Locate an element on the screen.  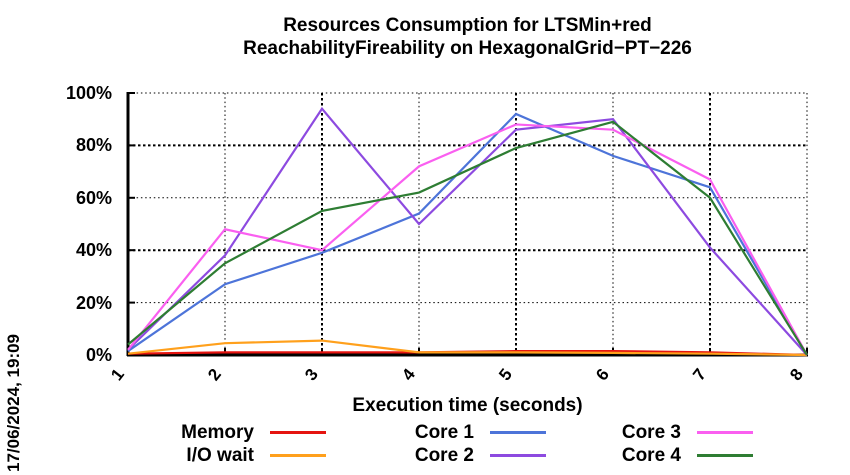
legend-column: Core 3 Core 4 is located at coordinates (665, 444).